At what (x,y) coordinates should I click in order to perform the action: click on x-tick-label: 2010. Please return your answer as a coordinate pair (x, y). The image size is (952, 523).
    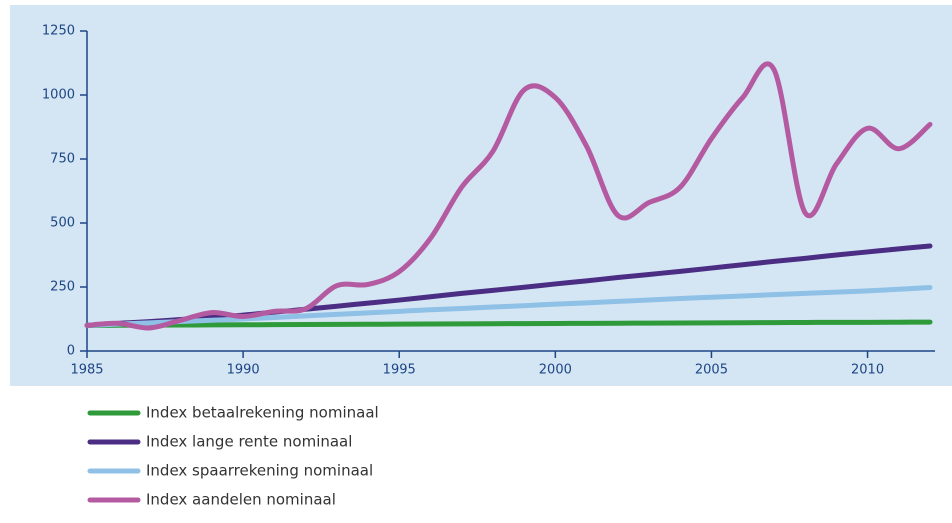
    Looking at the image, I should click on (867, 370).